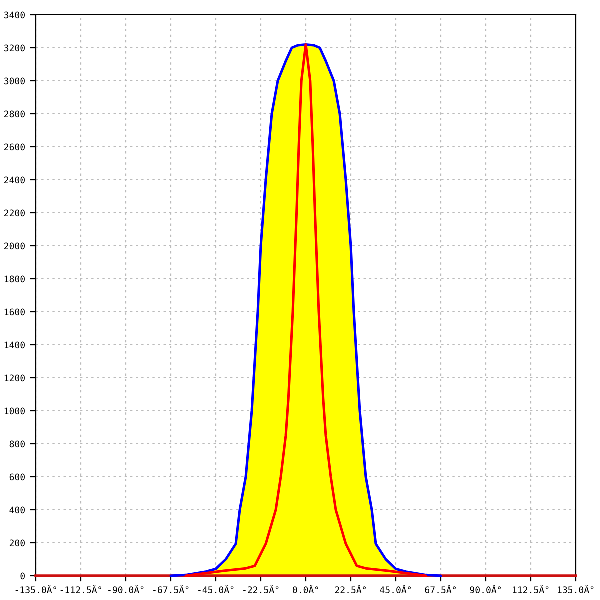 Image resolution: width=600 pixels, height=600 pixels. I want to click on x-tick-label: -22.5Â°, so click(261, 589).